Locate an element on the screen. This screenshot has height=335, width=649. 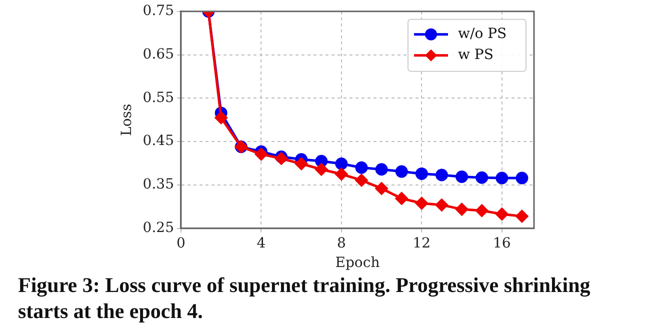
x-tick-label: 0 is located at coordinates (181, 243).